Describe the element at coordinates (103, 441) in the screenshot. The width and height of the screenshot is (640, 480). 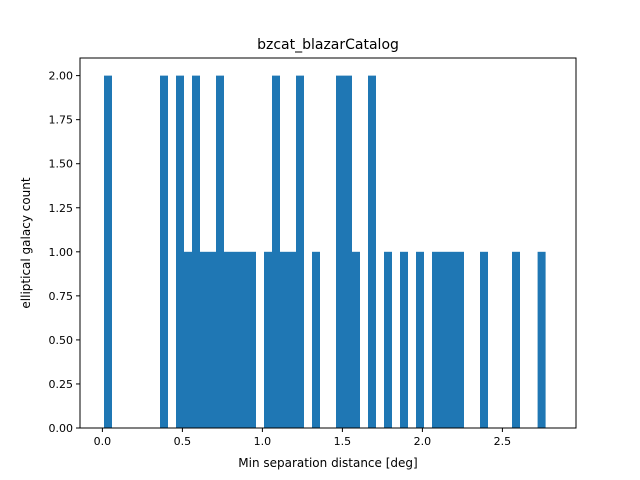
I see `x-tick-label-0: 0.0` at that location.